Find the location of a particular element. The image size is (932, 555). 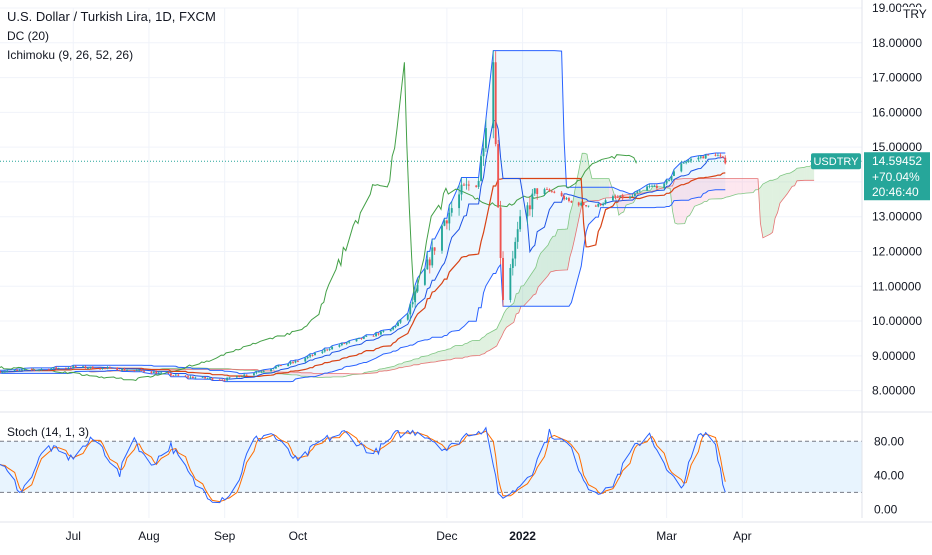

x-tick-label: Jul is located at coordinates (73, 536).